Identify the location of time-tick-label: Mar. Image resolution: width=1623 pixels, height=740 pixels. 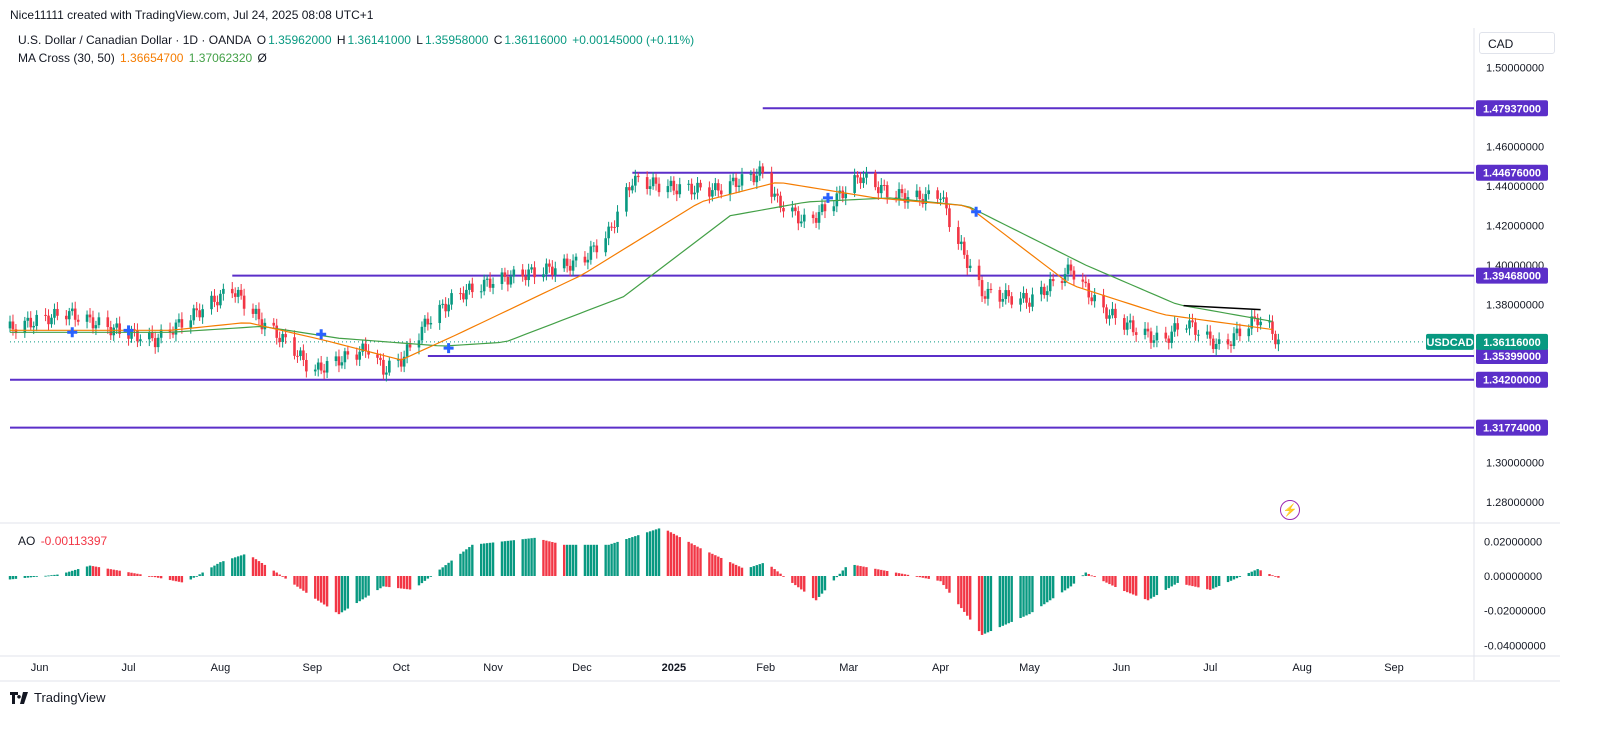
(848, 668).